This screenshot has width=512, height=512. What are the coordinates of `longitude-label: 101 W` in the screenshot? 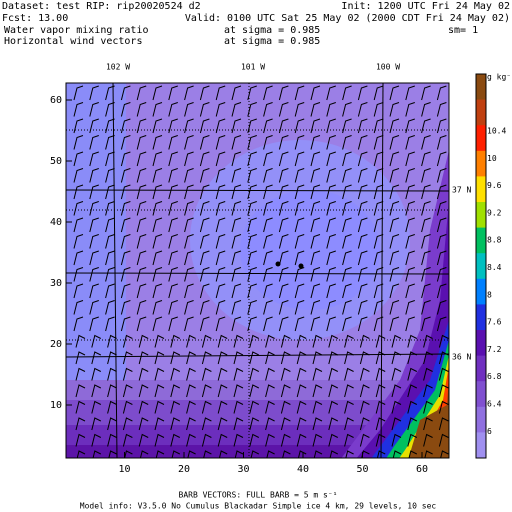 It's located at (253, 67).